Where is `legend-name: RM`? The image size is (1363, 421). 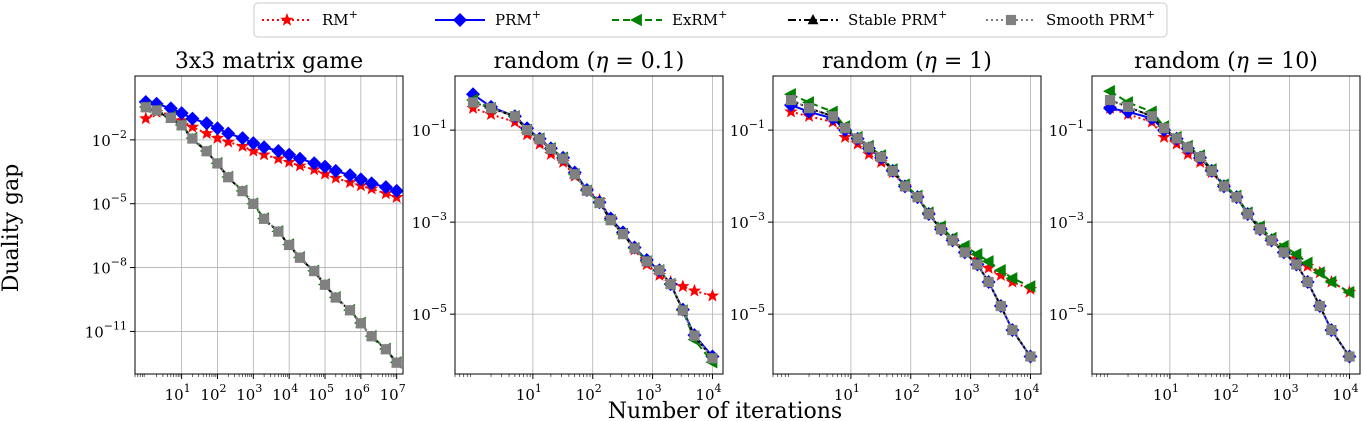
legend-name: RM is located at coordinates (335, 20).